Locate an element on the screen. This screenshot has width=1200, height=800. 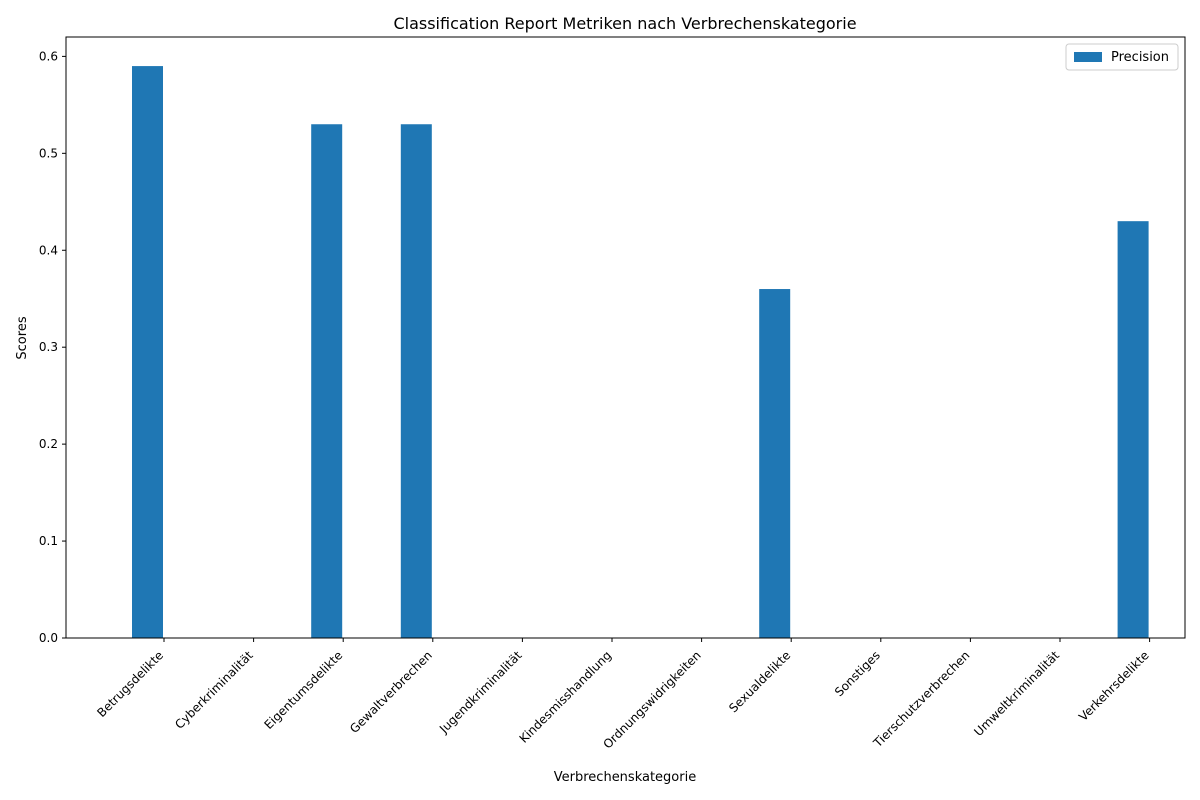
y-tick-label: 0.0 is located at coordinates (48, 638).